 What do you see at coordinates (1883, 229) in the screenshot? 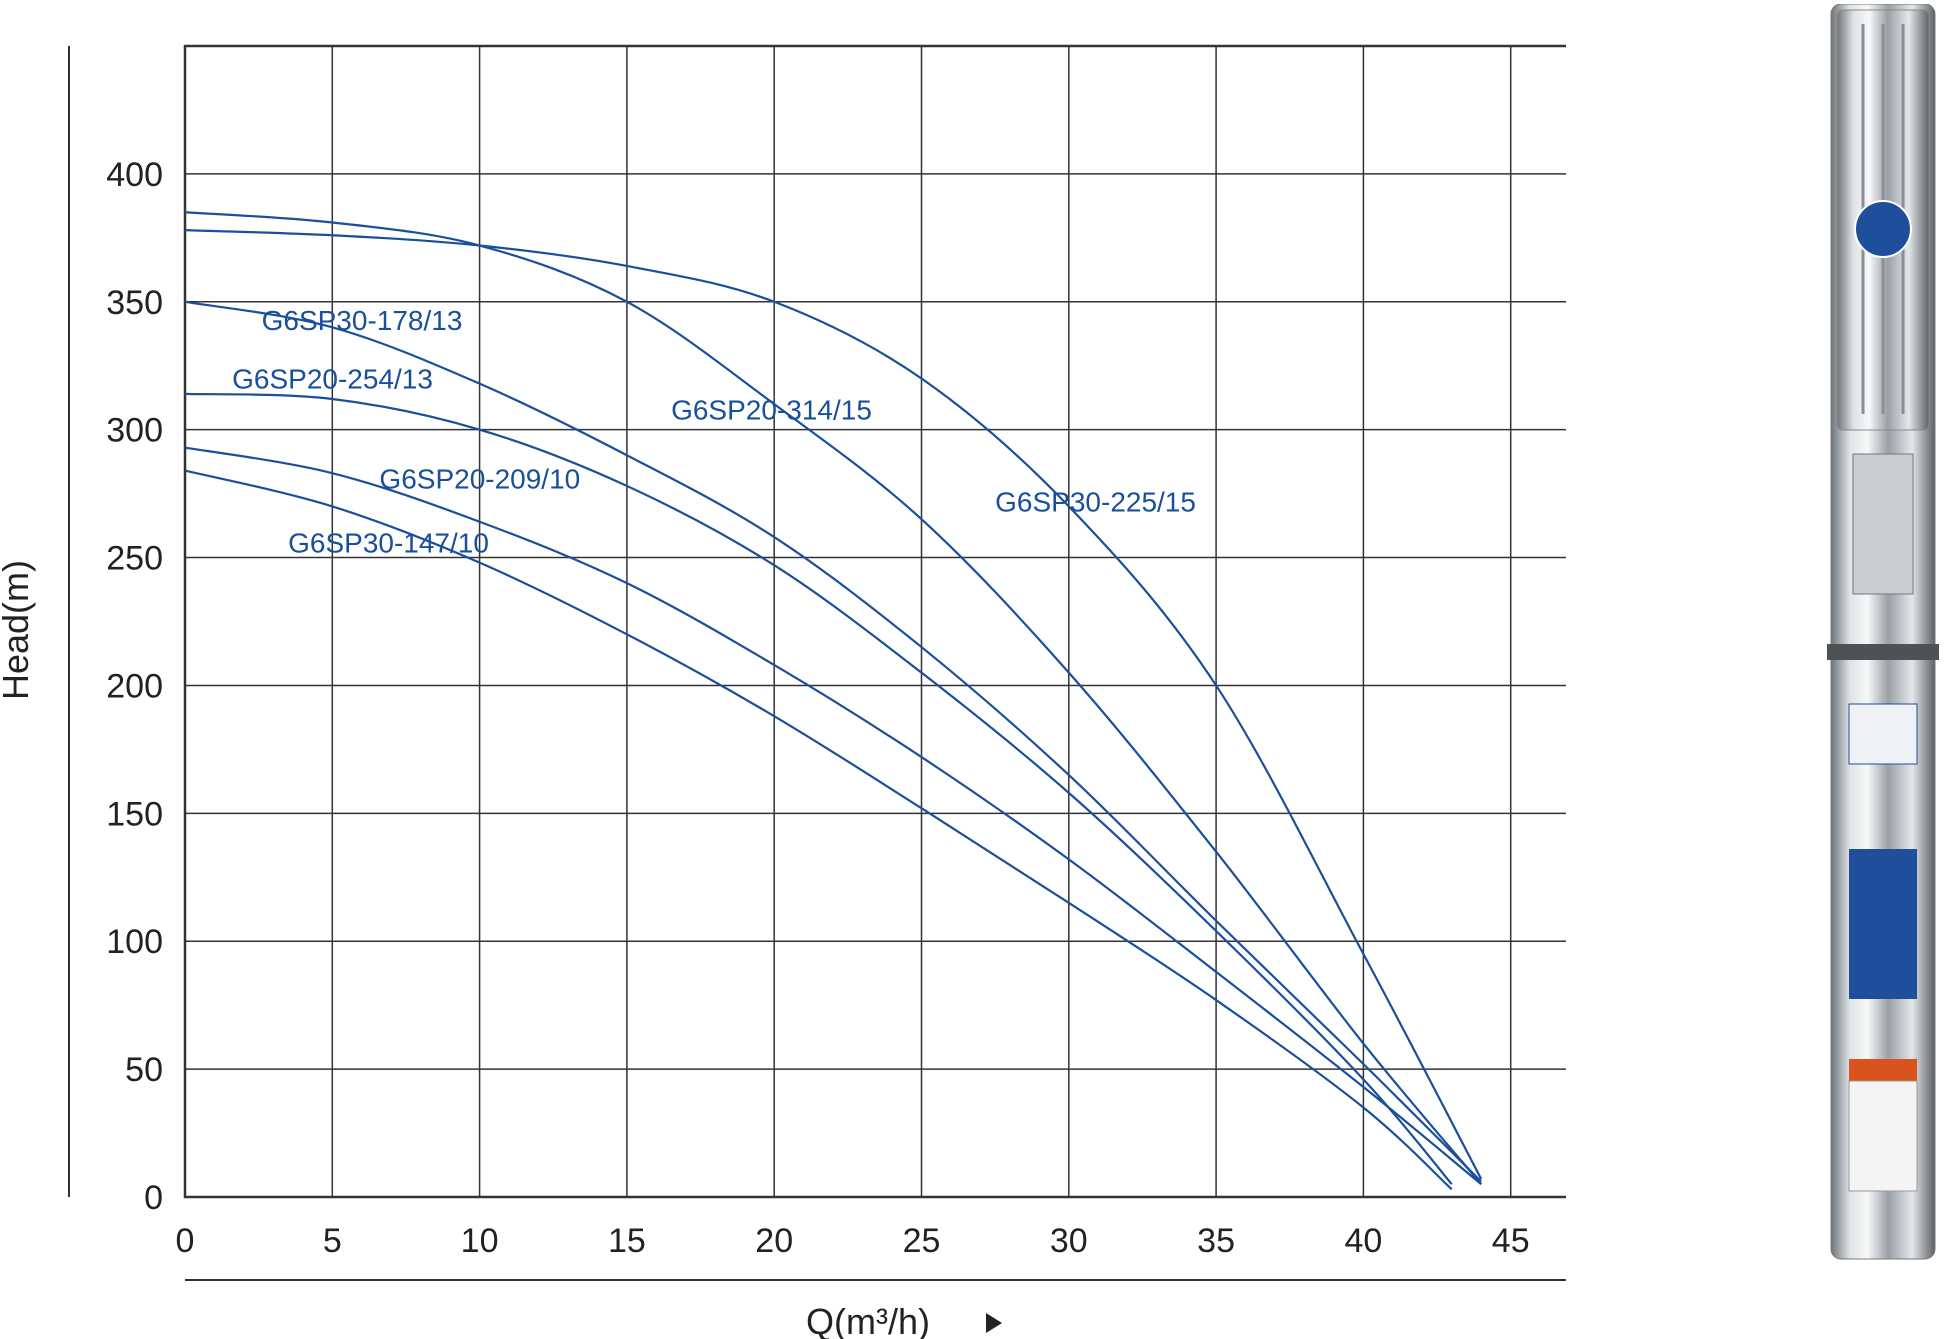
I see `brand-logo` at bounding box center [1883, 229].